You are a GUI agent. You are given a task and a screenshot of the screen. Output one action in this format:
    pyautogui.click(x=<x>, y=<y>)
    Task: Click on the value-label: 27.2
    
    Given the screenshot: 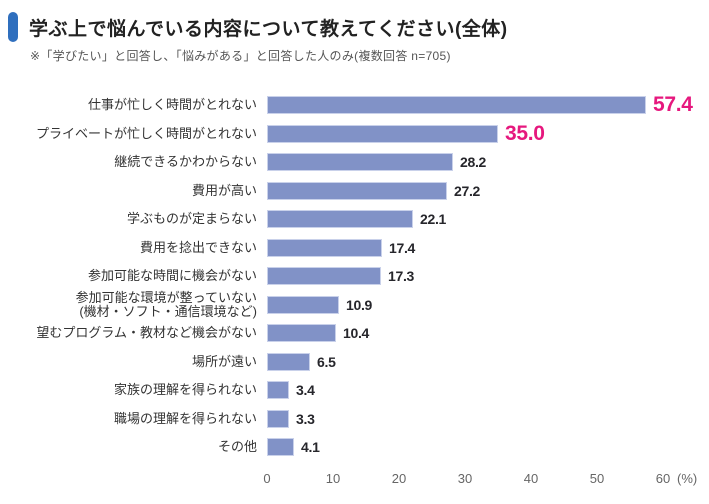 What is the action you would take?
    pyautogui.click(x=467, y=190)
    